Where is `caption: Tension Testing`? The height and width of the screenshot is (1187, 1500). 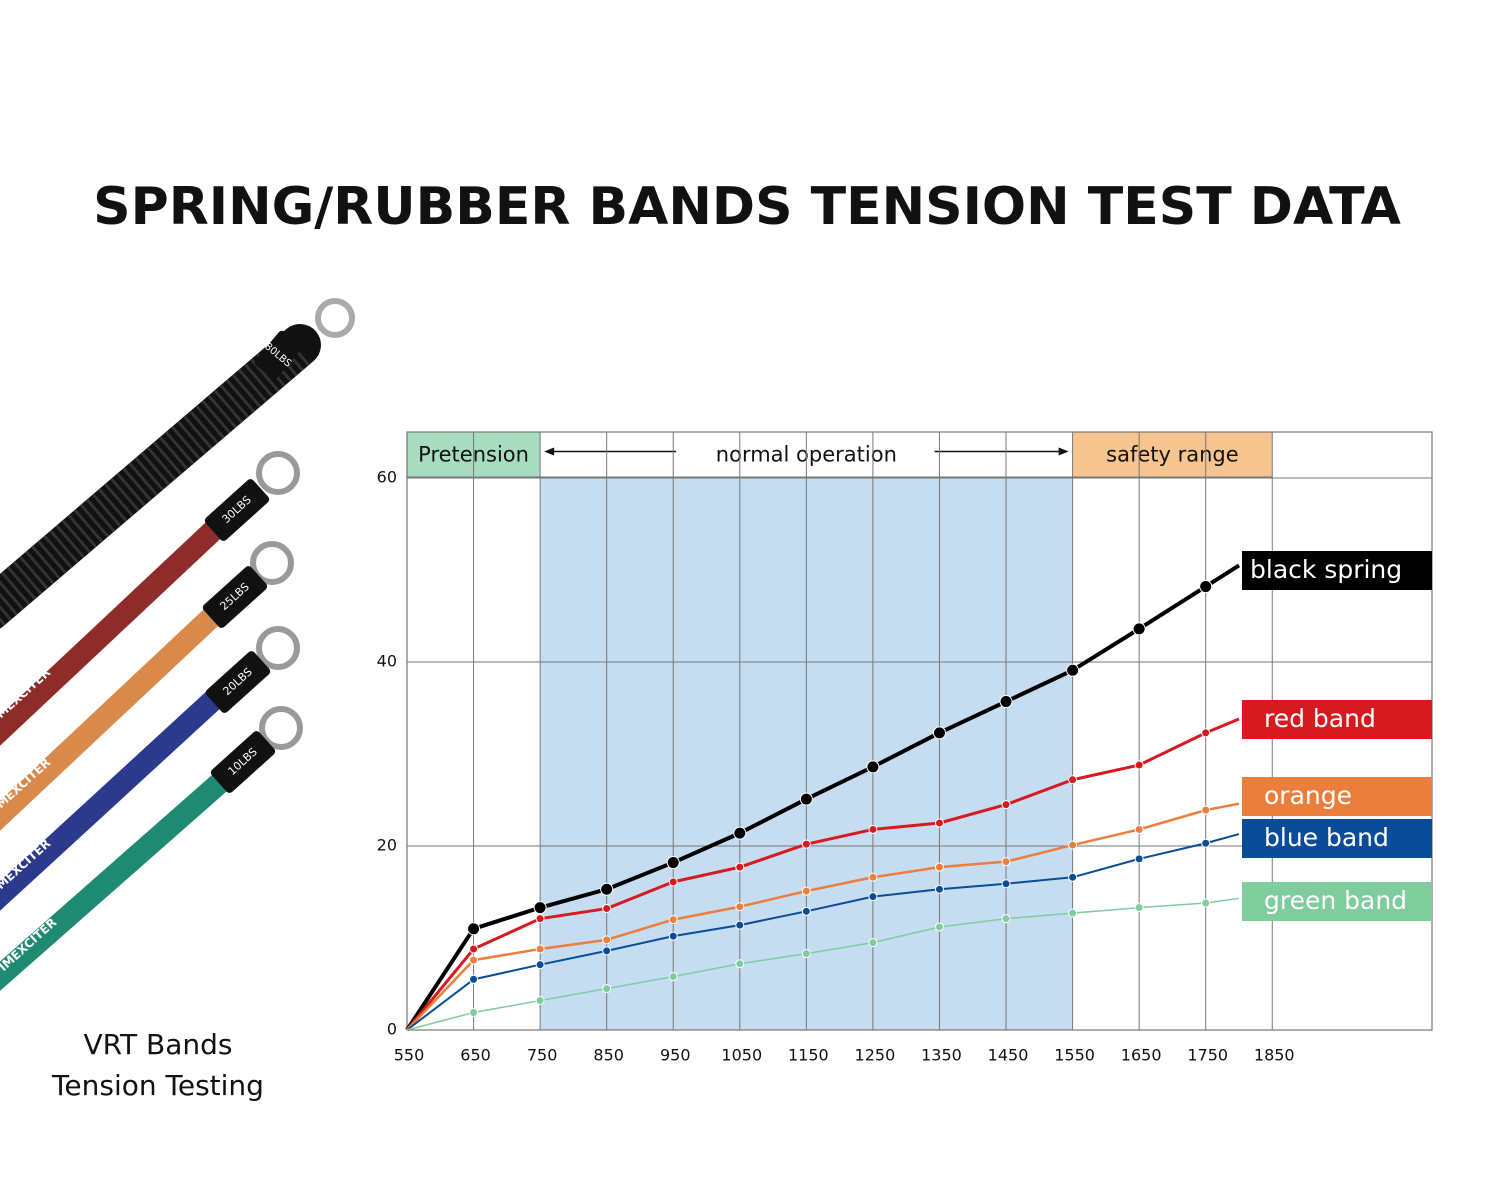 caption: Tension Testing is located at coordinates (157, 1085).